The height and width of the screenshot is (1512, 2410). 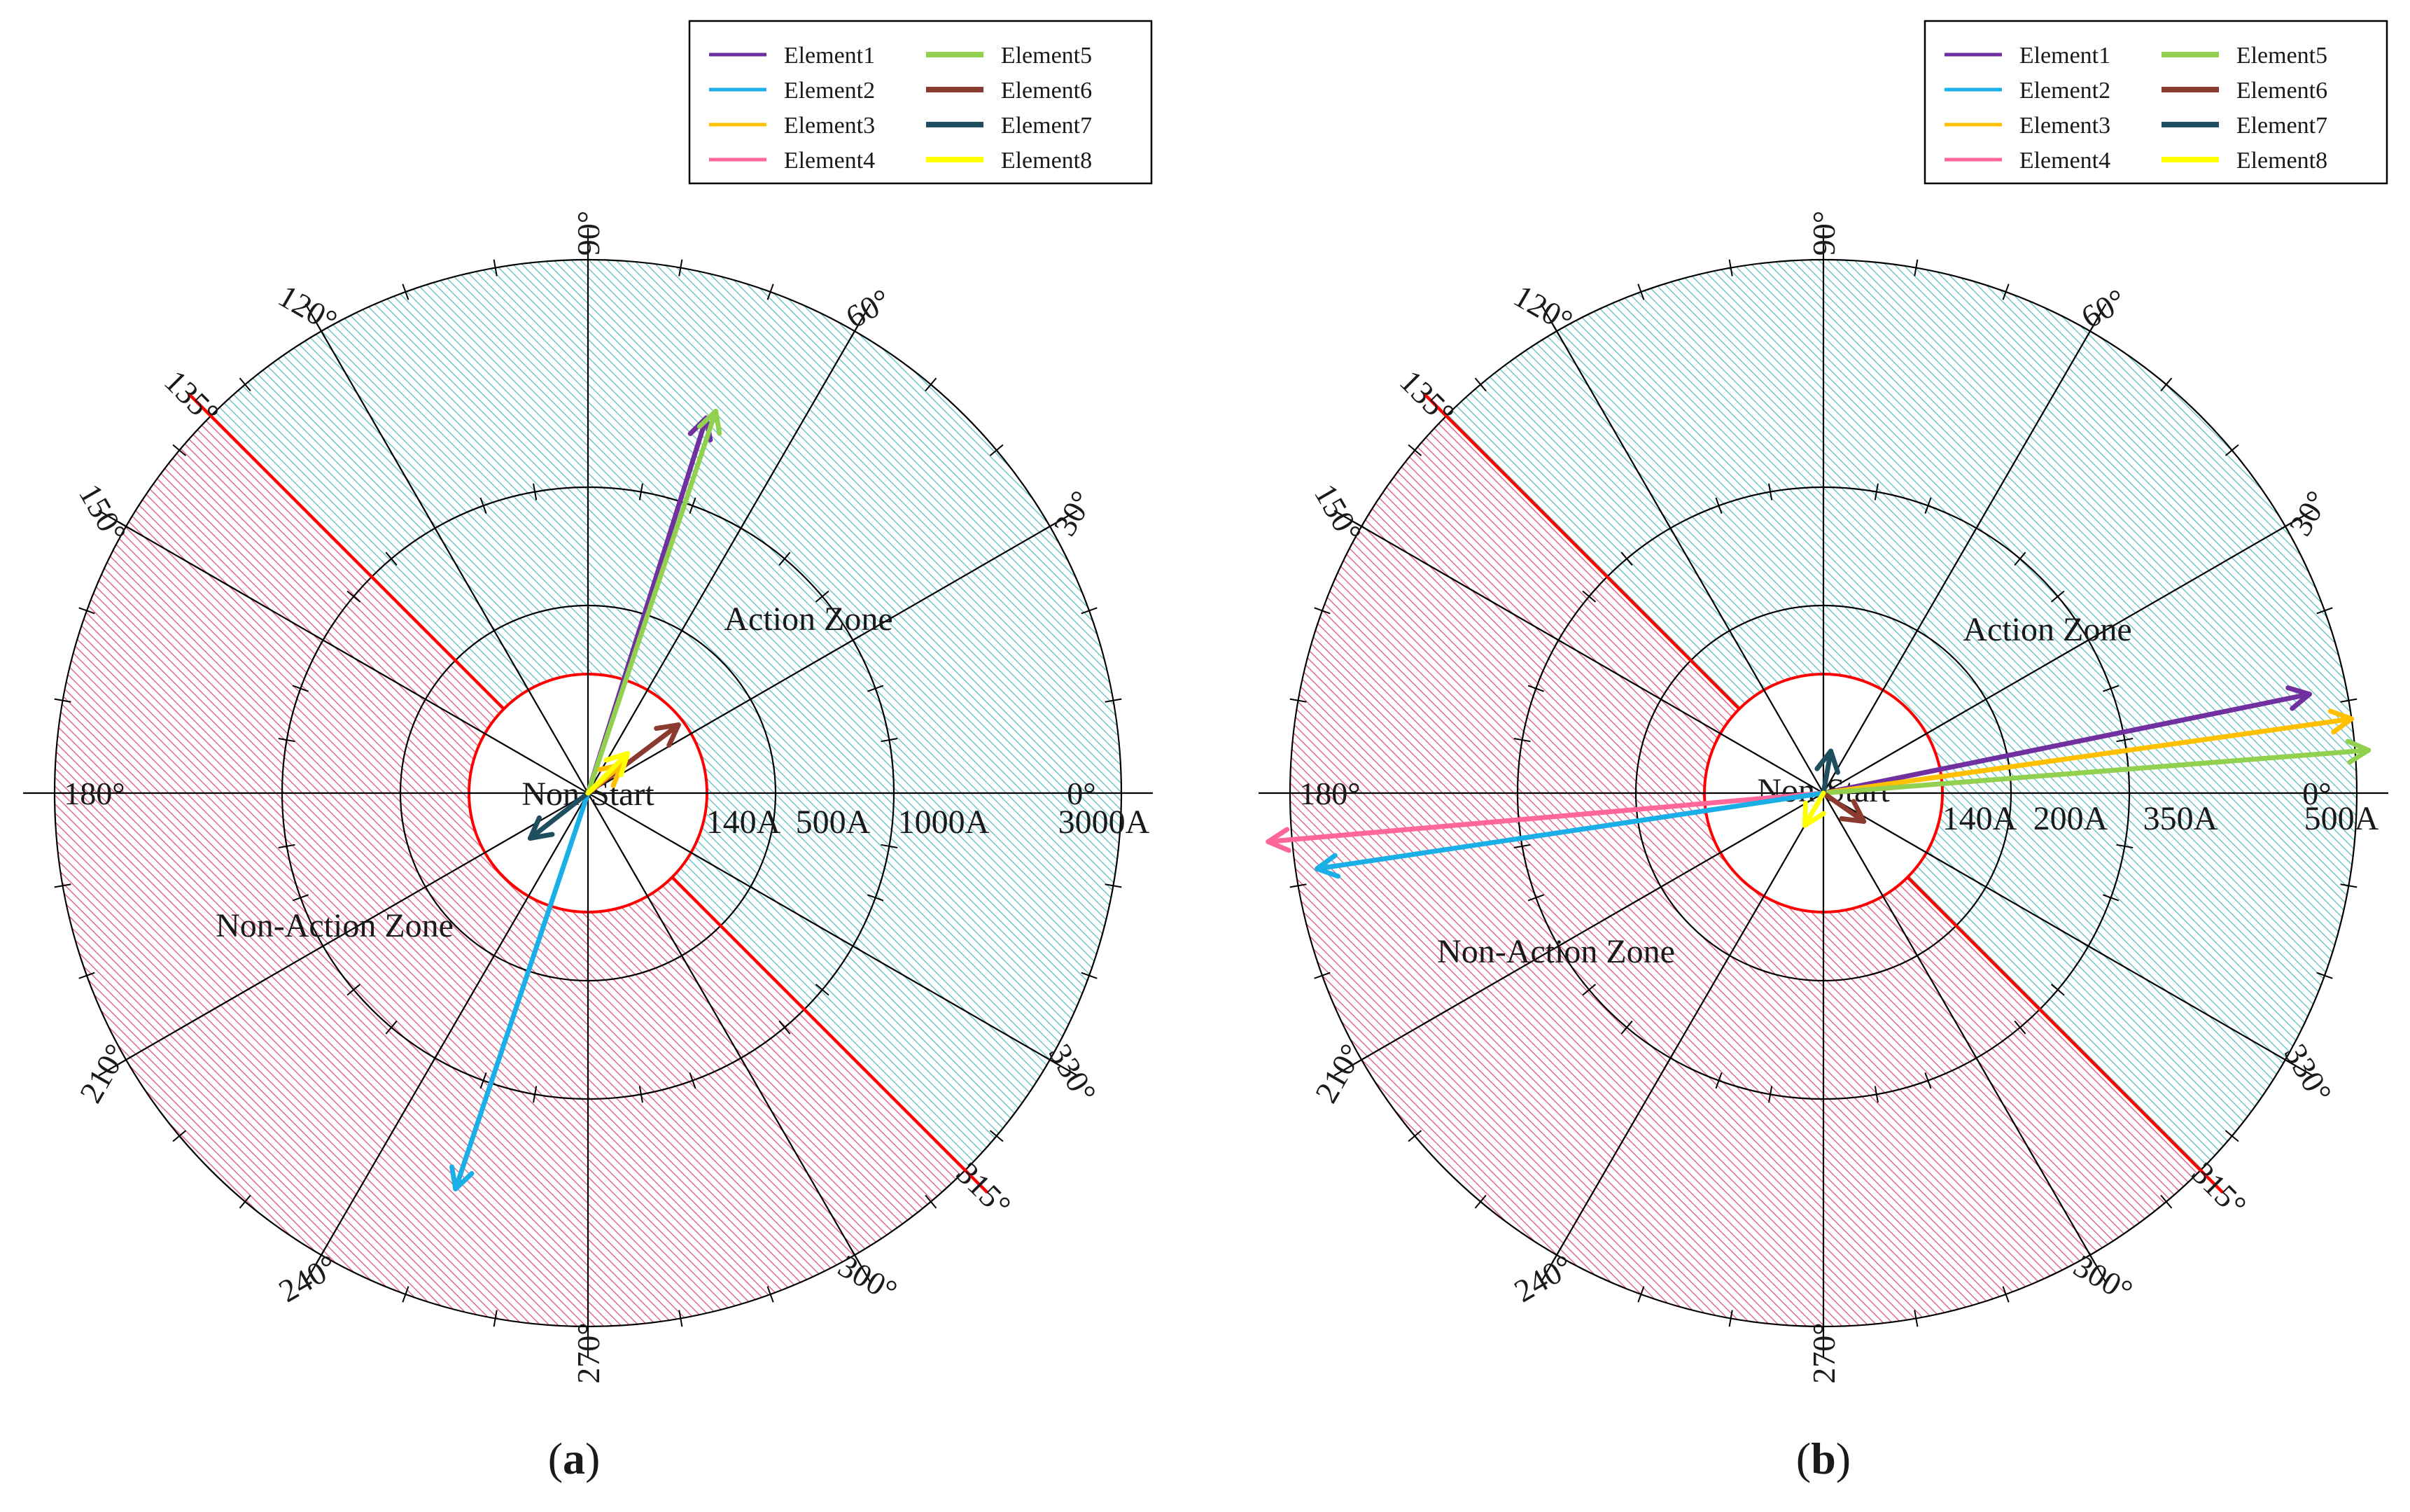 What do you see at coordinates (2096, 772) in the screenshot?
I see `vector-shaft-Element5` at bounding box center [2096, 772].